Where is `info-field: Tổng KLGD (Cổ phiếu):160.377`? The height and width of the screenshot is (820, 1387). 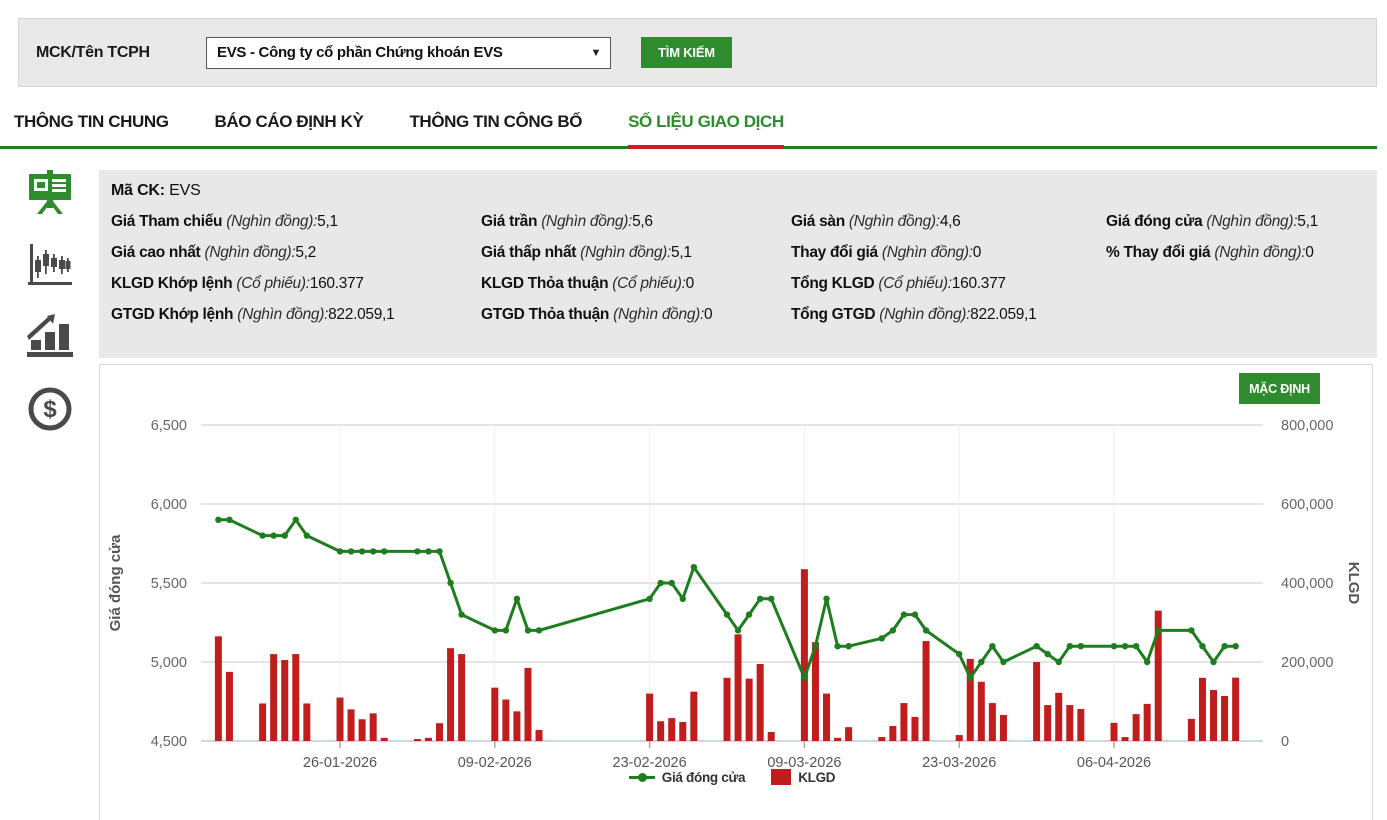
info-field: Tổng KLGD (Cổ phiếu):160.377 is located at coordinates (948, 283).